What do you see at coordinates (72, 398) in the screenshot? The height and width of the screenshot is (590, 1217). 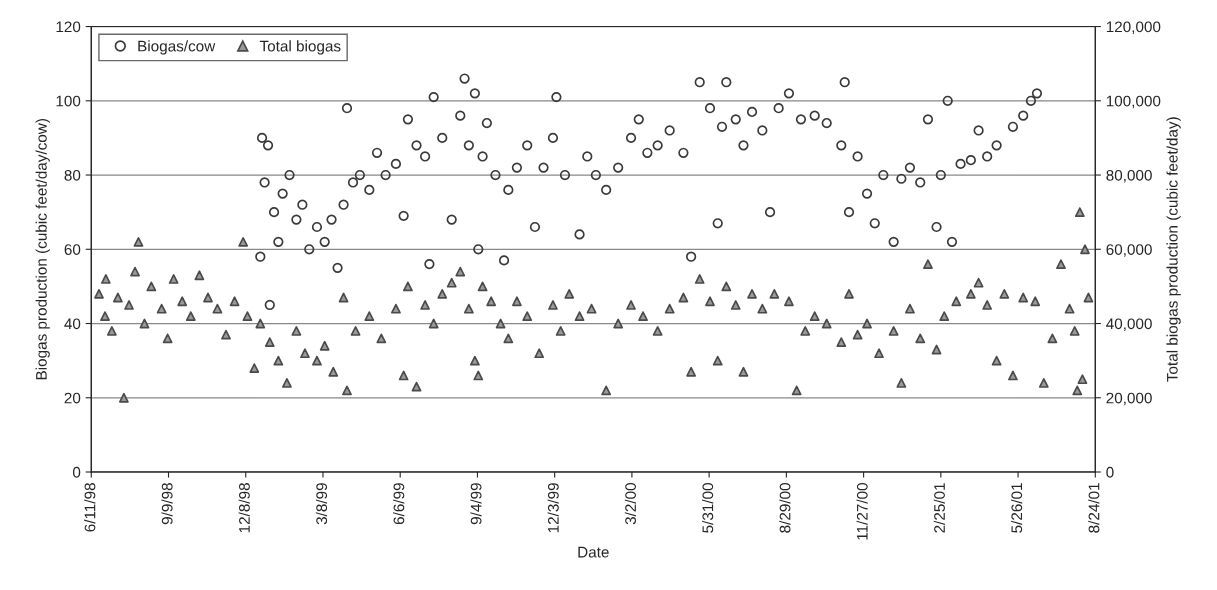 I see `y-tick-label: 20` at bounding box center [72, 398].